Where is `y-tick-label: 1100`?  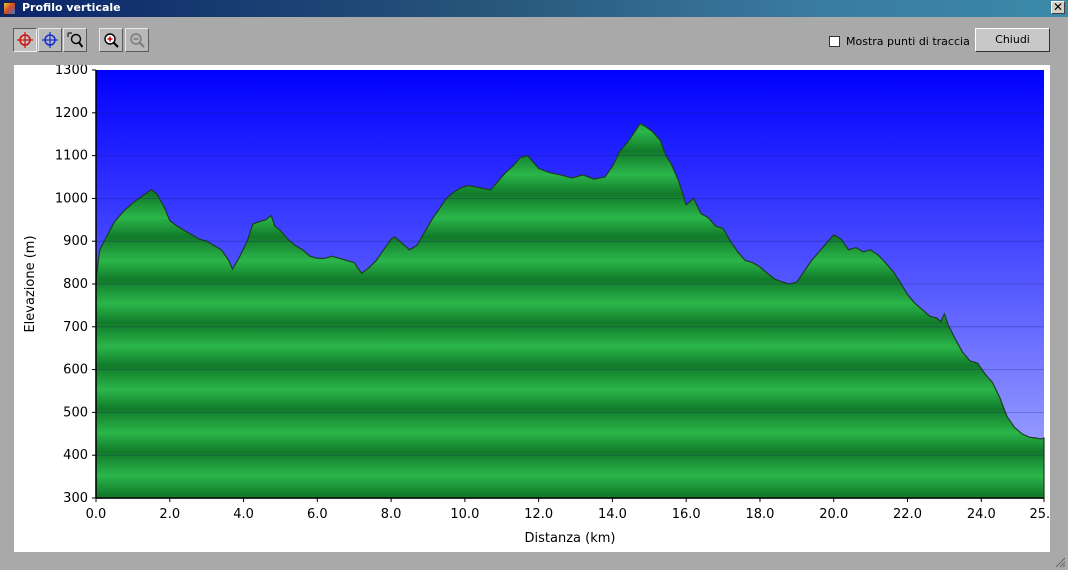 y-tick-label: 1100 is located at coordinates (71, 156).